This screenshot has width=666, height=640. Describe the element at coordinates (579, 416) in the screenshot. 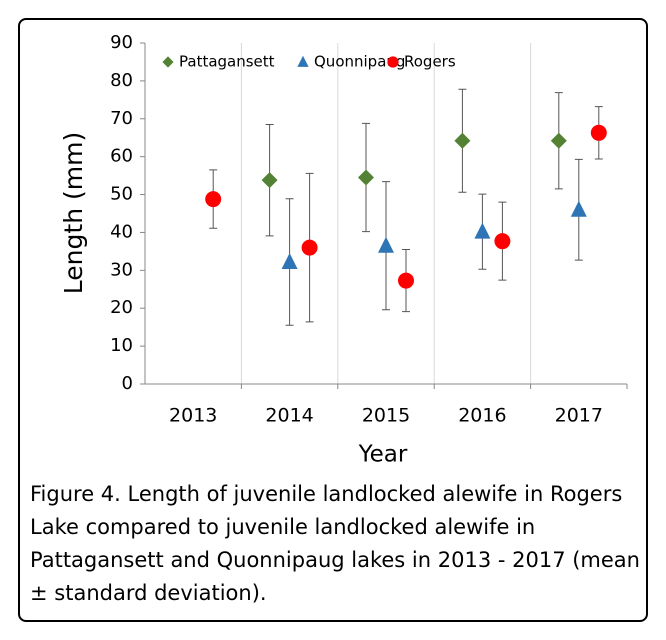

I see `x-tick-label: 2017` at that location.